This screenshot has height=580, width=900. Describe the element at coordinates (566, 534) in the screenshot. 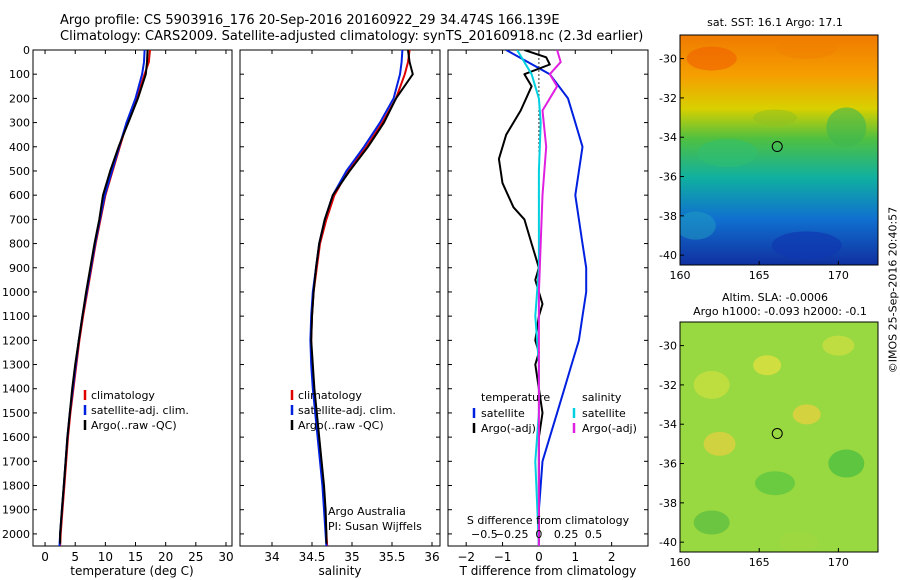

I see `s-tick-label: 0.25` at that location.